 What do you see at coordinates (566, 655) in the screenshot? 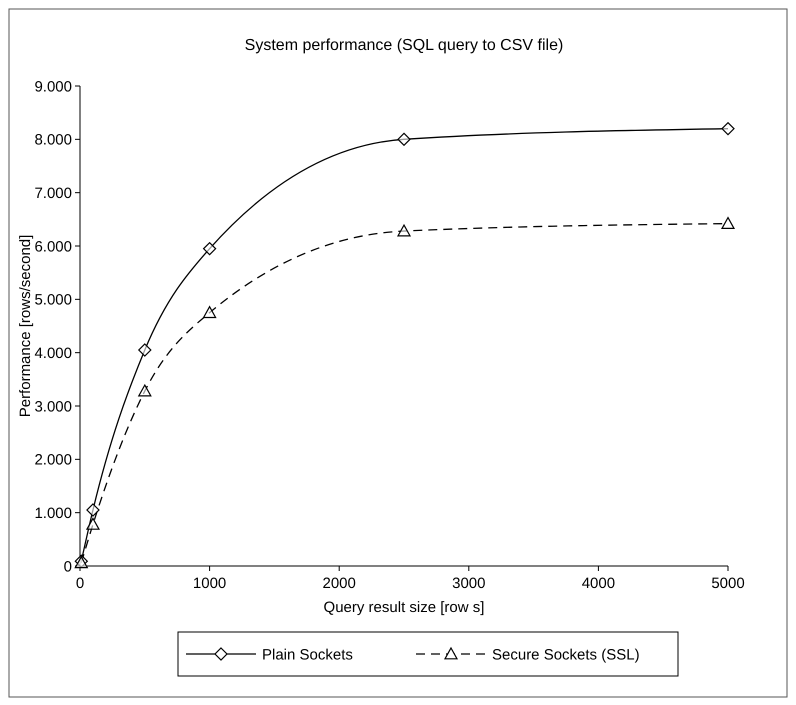
I see `legend-label: Secure Sockets (SSL)` at bounding box center [566, 655].